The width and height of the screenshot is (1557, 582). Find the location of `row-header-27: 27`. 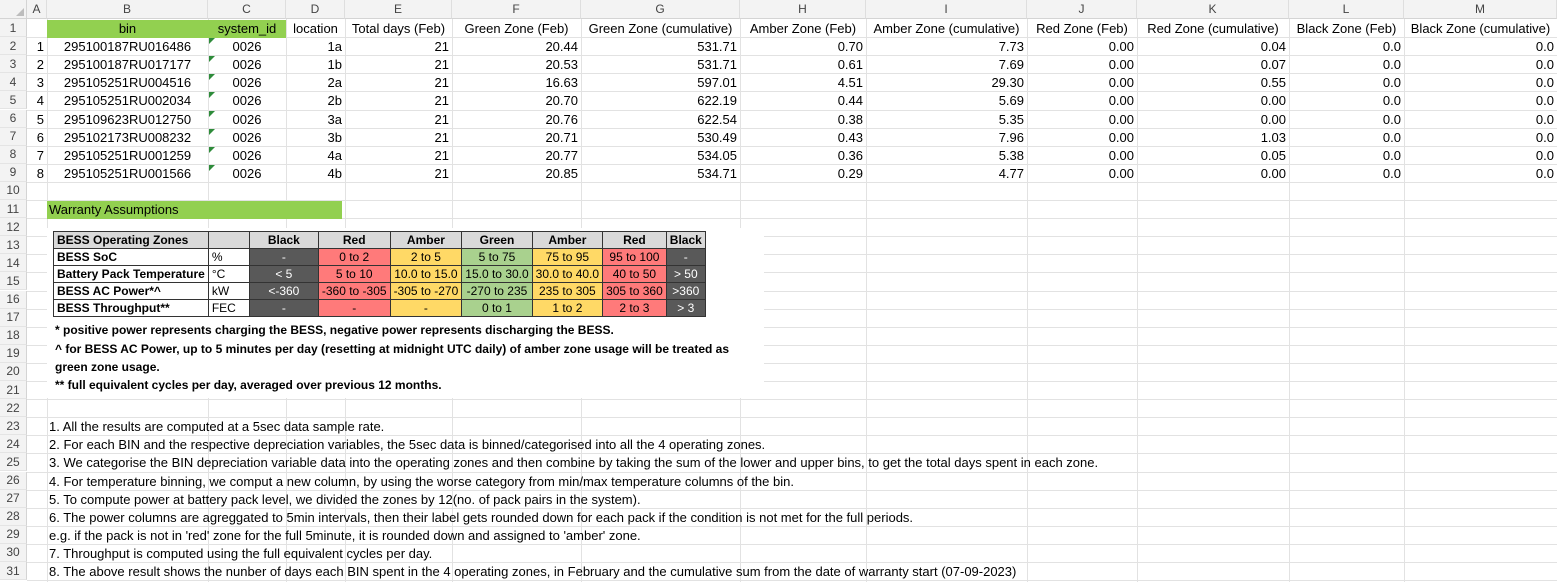

row-header-27: 27 is located at coordinates (13, 498).